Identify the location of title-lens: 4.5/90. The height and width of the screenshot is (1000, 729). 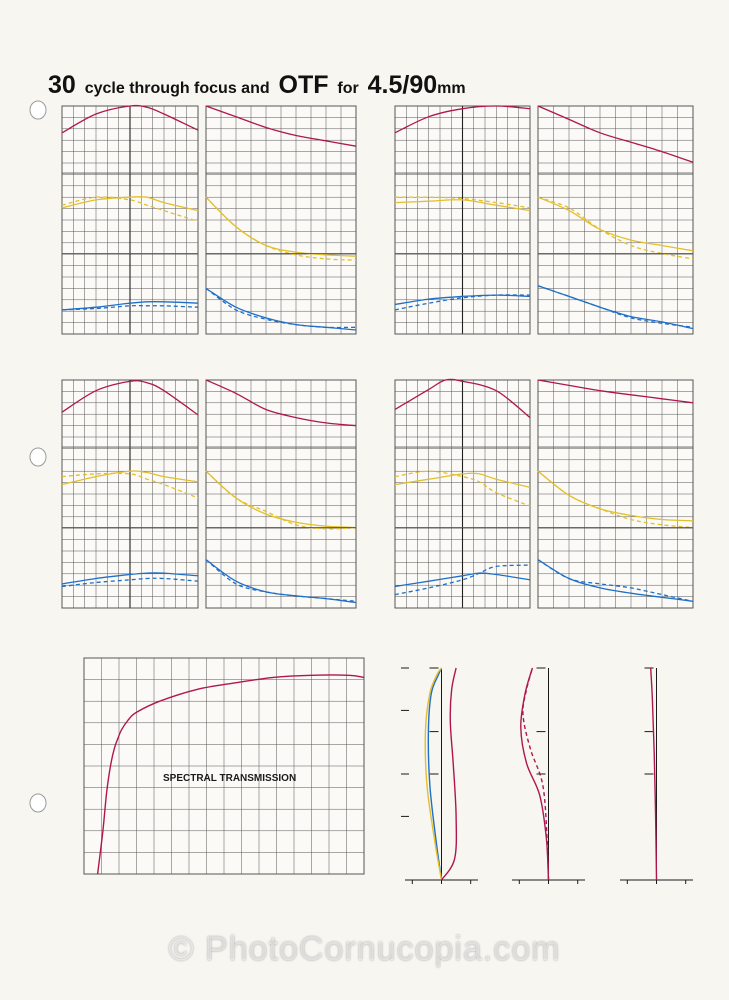
(402, 85).